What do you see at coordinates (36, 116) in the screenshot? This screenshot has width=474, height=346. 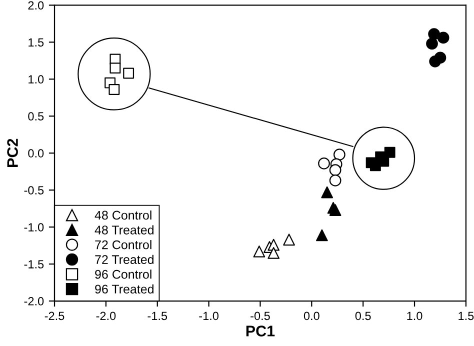 I see `y-tick-label: 0.5` at bounding box center [36, 116].